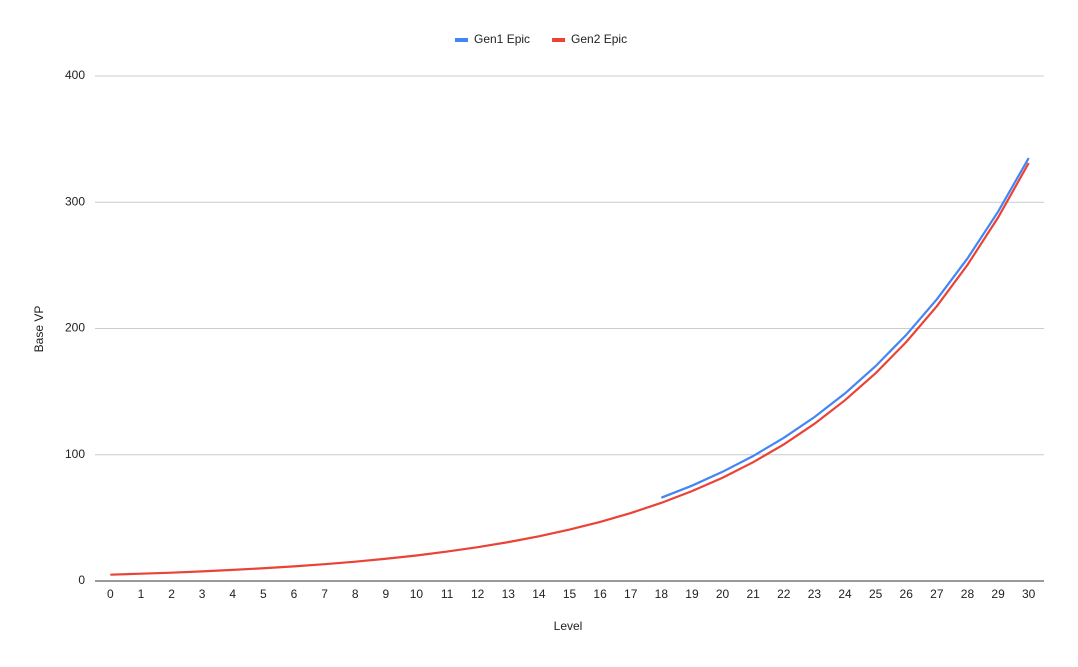 The height and width of the screenshot is (667, 1078). Describe the element at coordinates (263, 594) in the screenshot. I see `x-tick-label: 5` at that location.